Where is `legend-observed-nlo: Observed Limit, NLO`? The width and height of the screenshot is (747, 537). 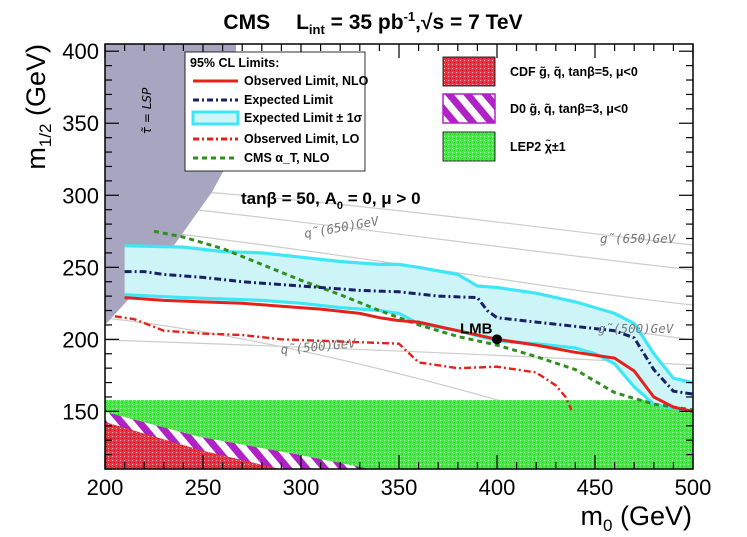 legend-observed-nlo: Observed Limit, NLO is located at coordinates (306, 81).